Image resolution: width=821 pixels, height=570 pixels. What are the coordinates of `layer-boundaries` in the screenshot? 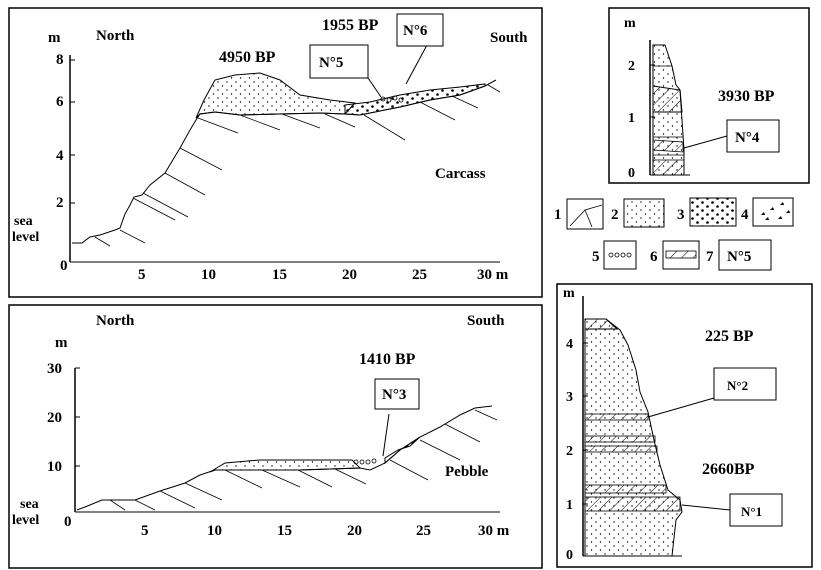 It's located at (668, 110).